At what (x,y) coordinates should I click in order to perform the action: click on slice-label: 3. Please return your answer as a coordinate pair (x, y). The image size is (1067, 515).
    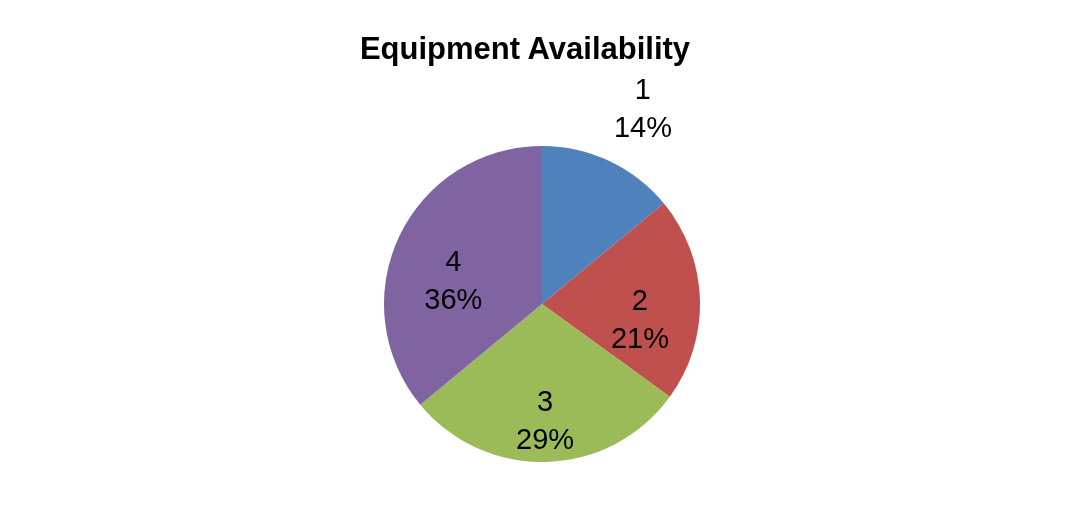
    Looking at the image, I should click on (545, 400).